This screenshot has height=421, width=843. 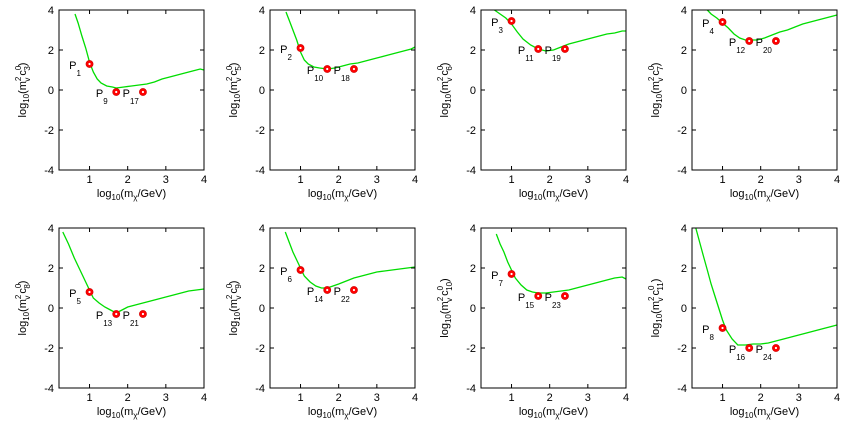 What do you see at coordinates (740, 357) in the screenshot?
I see `benchmark-point-subscript: 16` at bounding box center [740, 357].